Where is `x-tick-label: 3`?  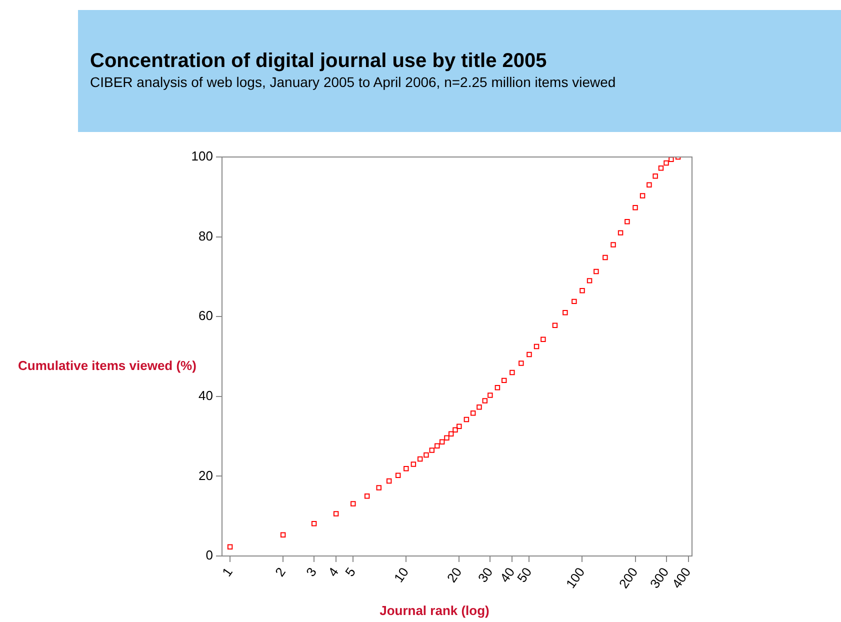
x-tick-label: 3 is located at coordinates (311, 572).